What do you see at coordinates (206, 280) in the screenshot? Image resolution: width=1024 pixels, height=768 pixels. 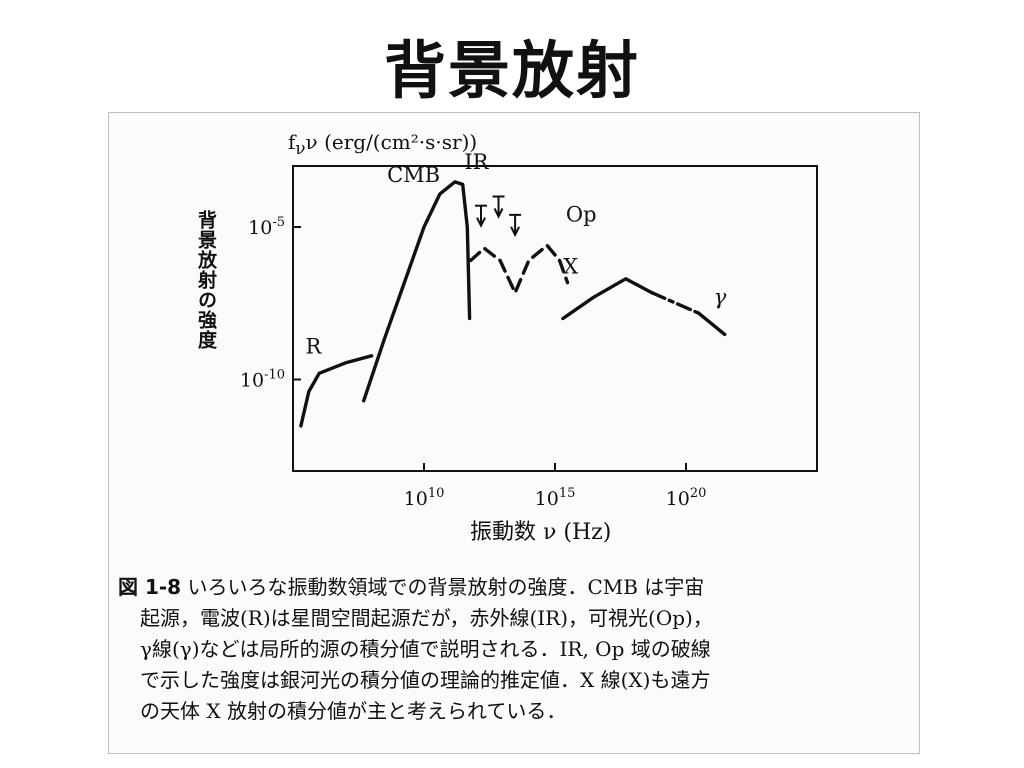 I see `y-axis-label: 背景放射の強度` at bounding box center [206, 280].